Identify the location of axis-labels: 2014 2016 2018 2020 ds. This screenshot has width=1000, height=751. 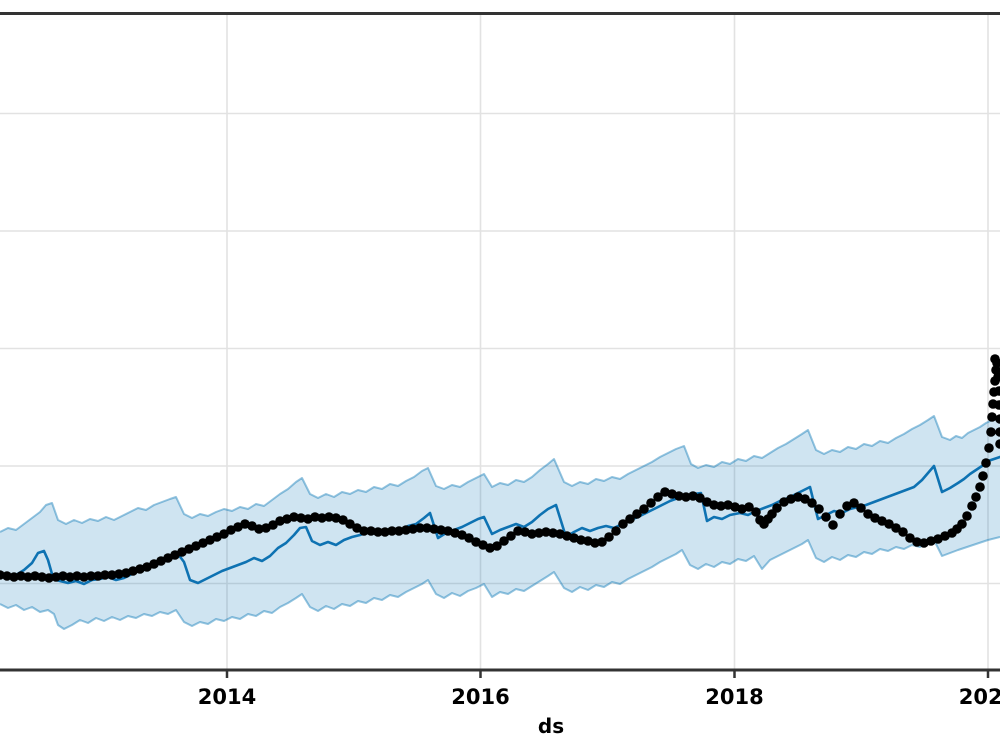
(599, 711).